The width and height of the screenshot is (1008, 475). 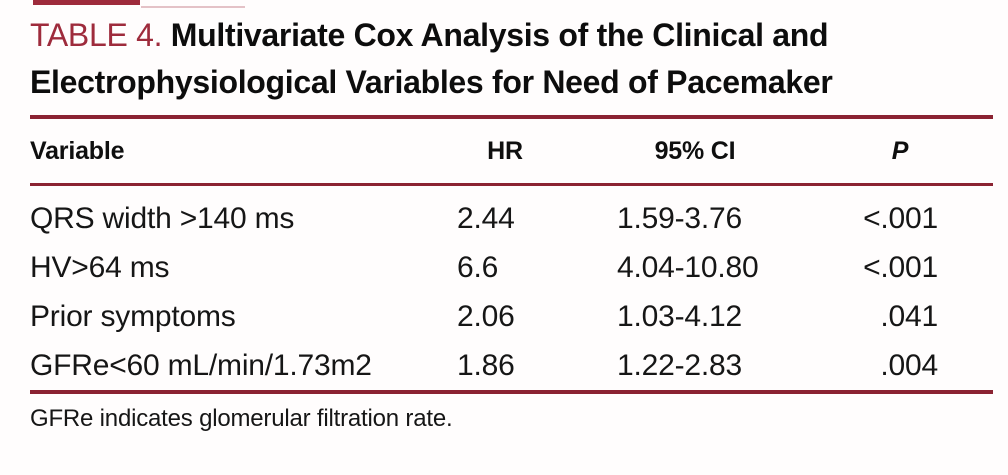 I want to click on cell-variable: HV>64 ms, so click(x=100, y=267).